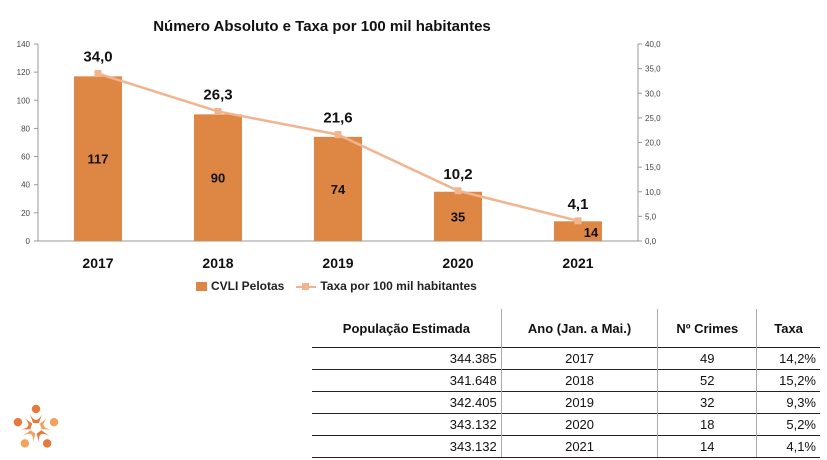  I want to click on cell-year: 2017, so click(579, 358).